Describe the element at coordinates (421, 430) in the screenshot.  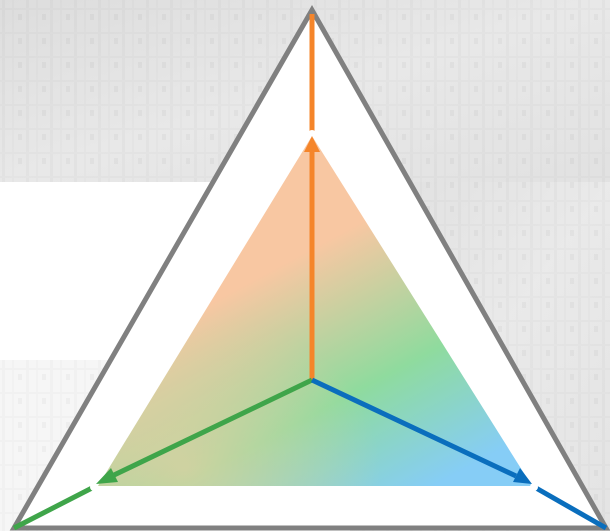
I see `right-axis` at that location.